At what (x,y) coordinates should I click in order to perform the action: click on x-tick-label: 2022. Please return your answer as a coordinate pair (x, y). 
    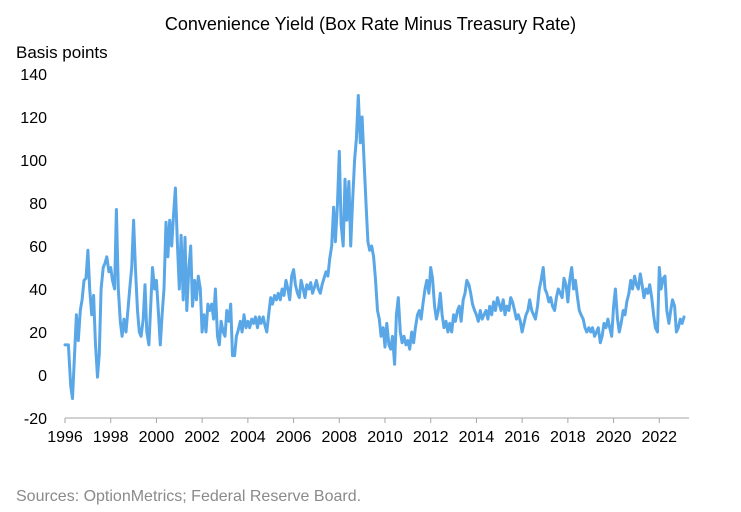
    Looking at the image, I should click on (659, 437).